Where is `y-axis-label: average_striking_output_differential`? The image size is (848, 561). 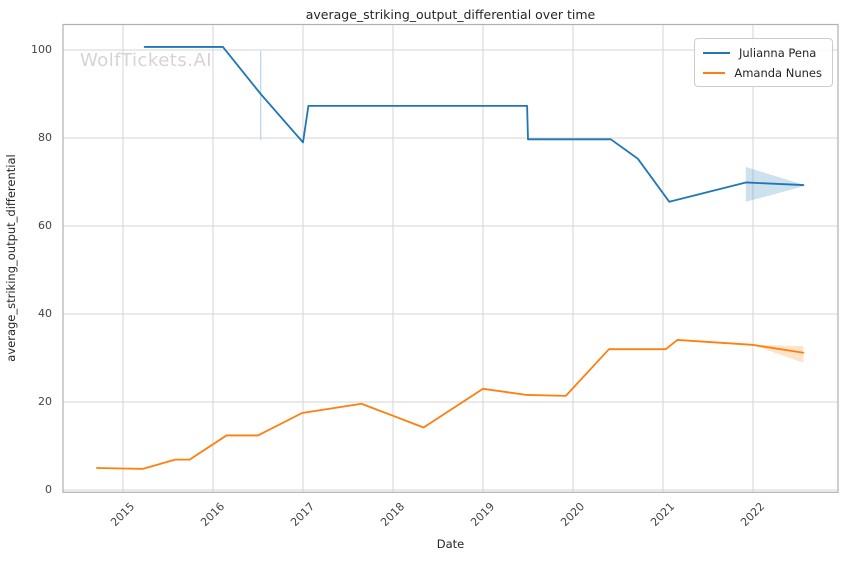
y-axis-label: average_striking_output_differential is located at coordinates (11, 258).